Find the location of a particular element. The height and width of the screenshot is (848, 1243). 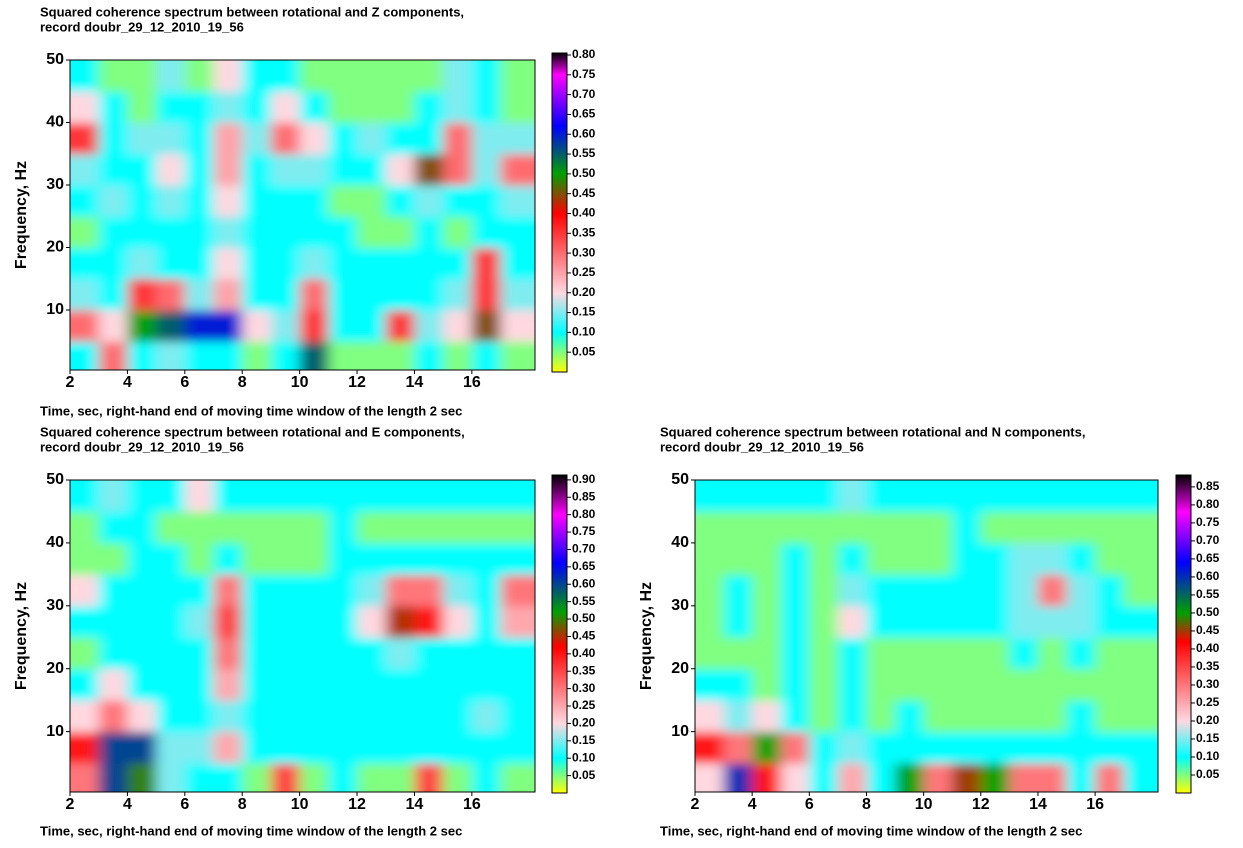

chart-subtitle: record doubr_29_12_2010_19_56 is located at coordinates (762, 446).